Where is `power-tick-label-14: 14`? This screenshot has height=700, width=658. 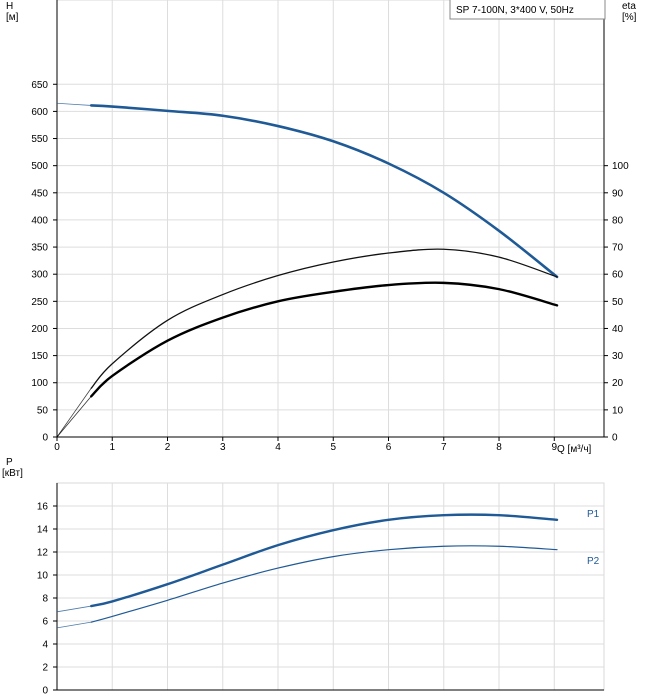 power-tick-label-14: 14 is located at coordinates (43, 530).